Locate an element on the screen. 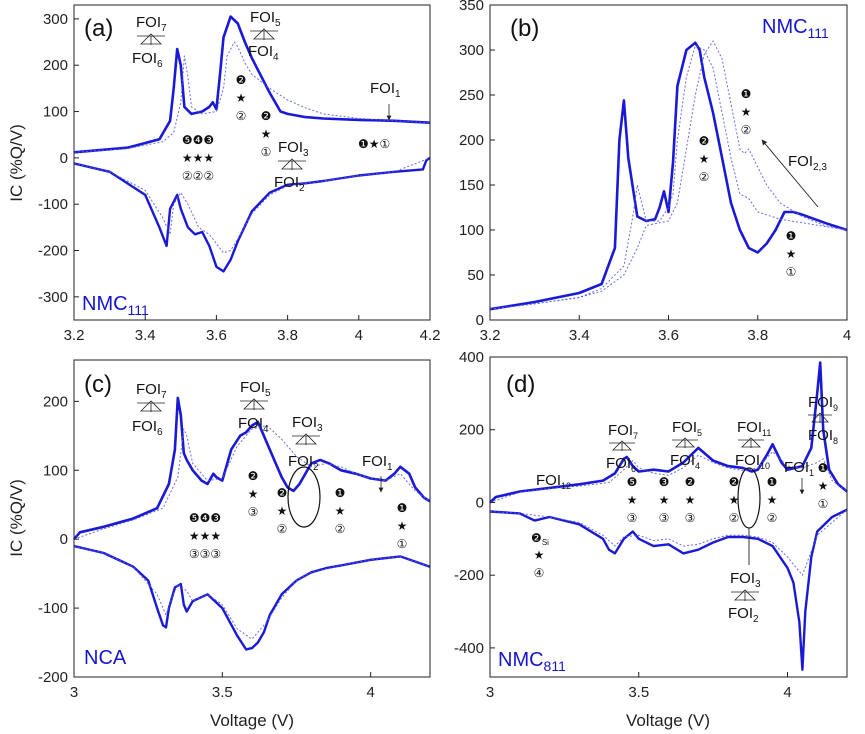  panel-d-star-1: ❶ ★ ① is located at coordinates (823, 486).